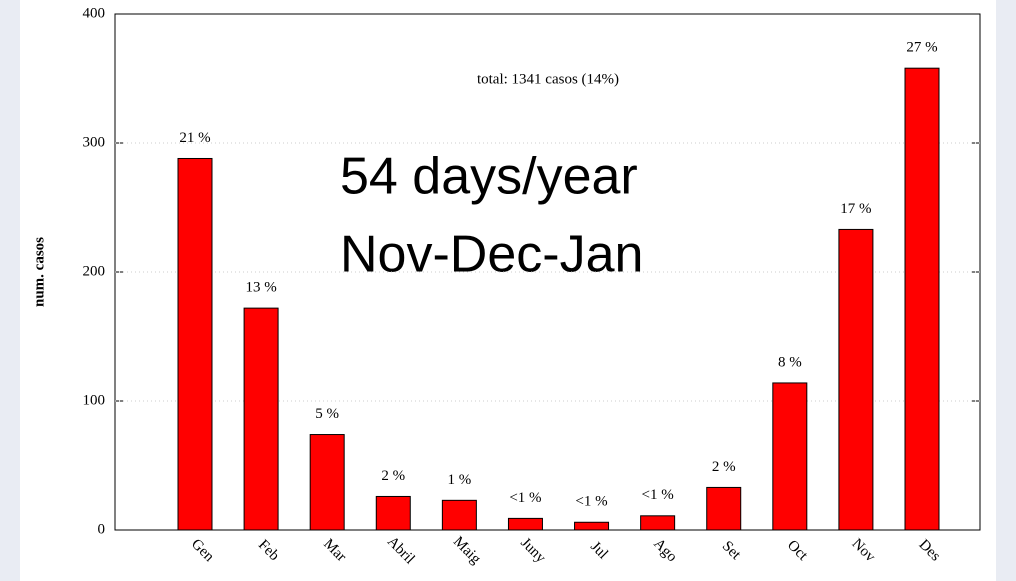  What do you see at coordinates (94, 142) in the screenshot?
I see `y-tick-label: 300` at bounding box center [94, 142].